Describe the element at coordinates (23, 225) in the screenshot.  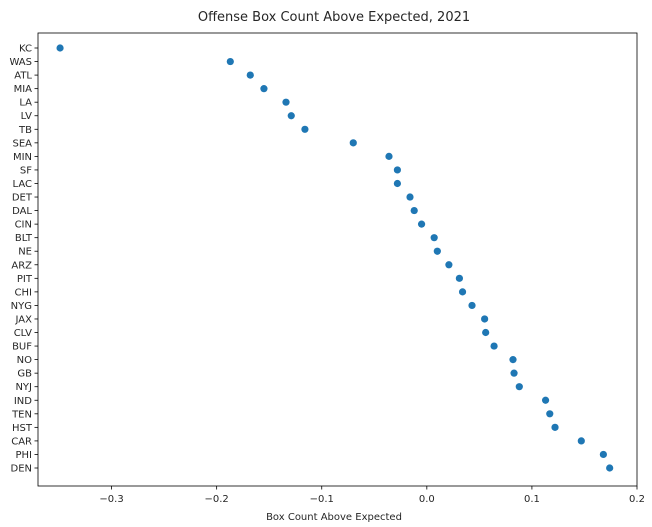
I see `y-tick-label: CIN` at that location.